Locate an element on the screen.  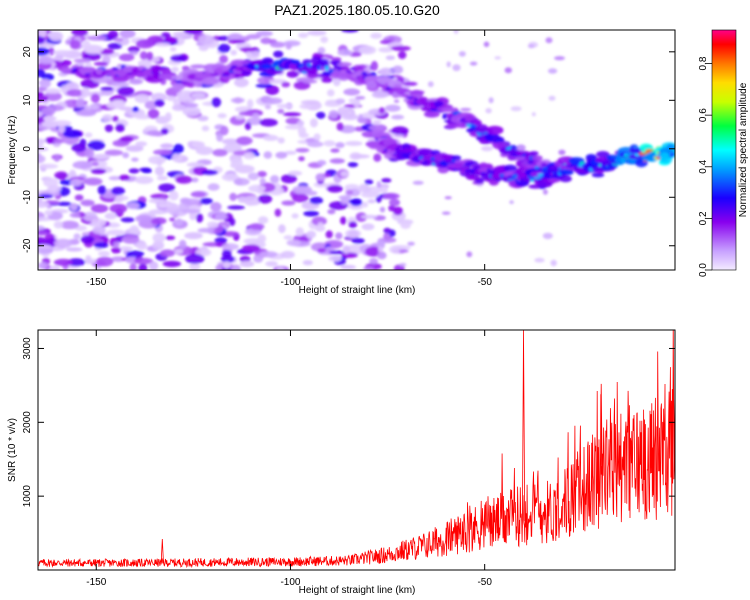
snr-x-axis-label: Height of straight line (km) is located at coordinates (357, 590).